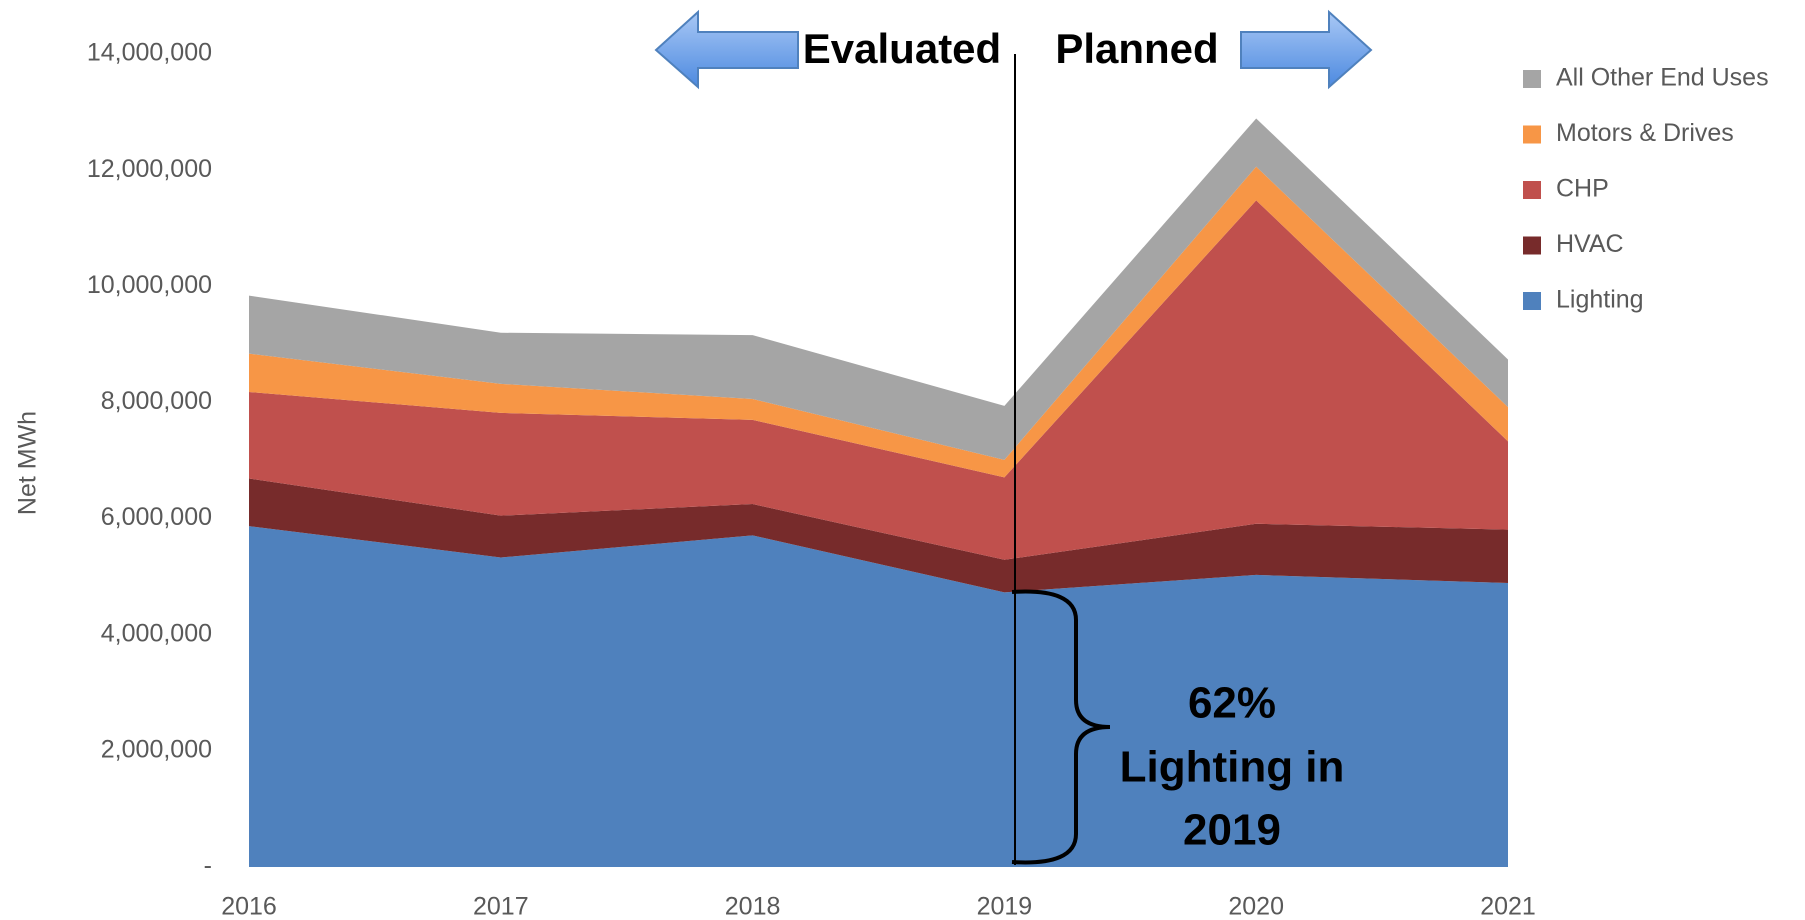 This screenshot has height=920, width=1805. I want to click on legend-label: CHP, so click(1582, 189).